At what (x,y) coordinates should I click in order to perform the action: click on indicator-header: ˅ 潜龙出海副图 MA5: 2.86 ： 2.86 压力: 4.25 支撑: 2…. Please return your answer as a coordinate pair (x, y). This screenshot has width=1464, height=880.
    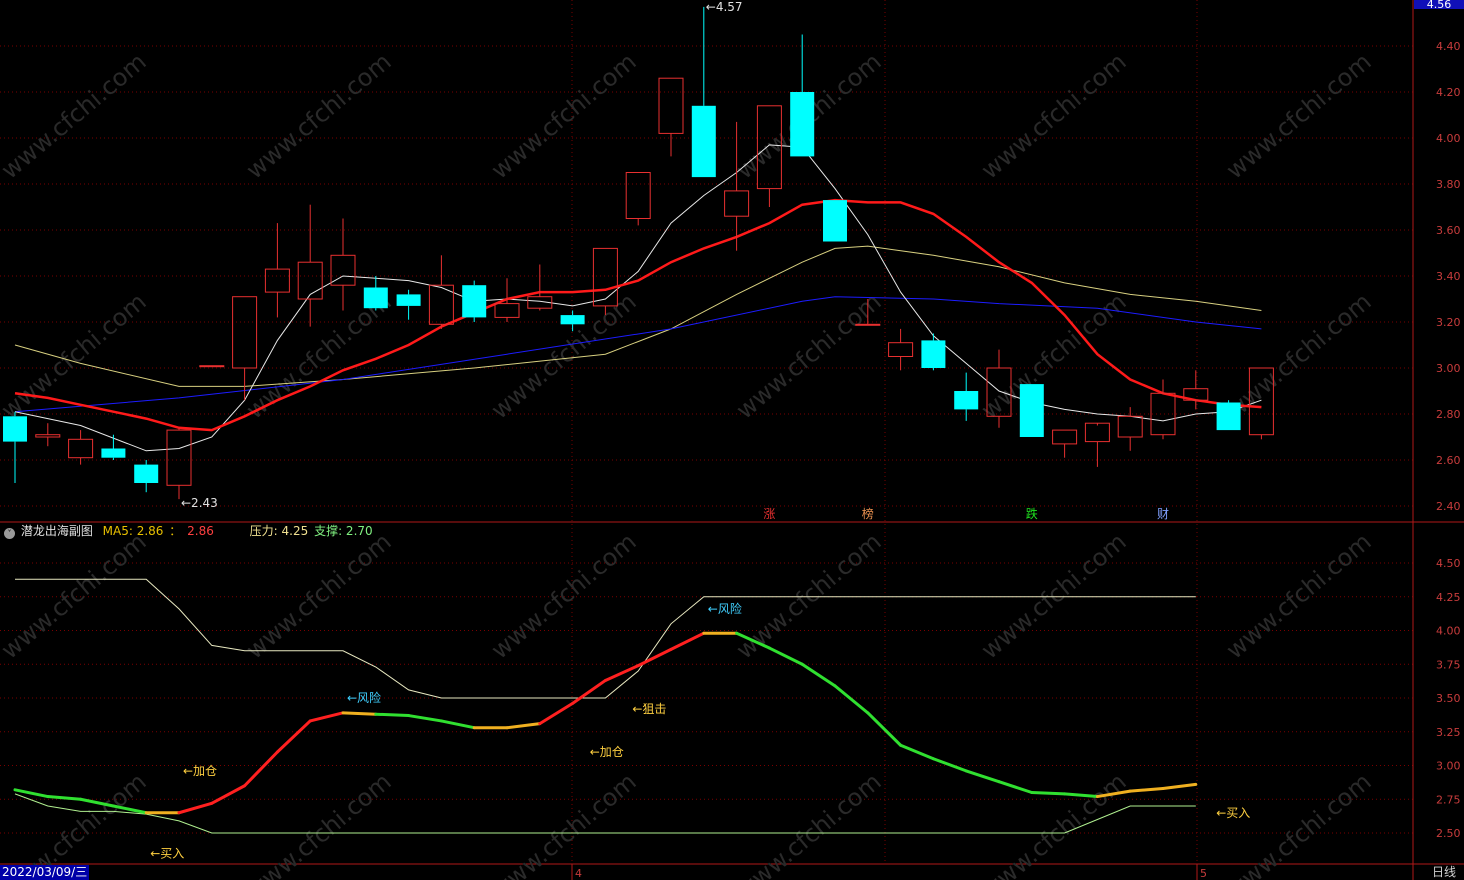
    Looking at the image, I should click on (189, 531).